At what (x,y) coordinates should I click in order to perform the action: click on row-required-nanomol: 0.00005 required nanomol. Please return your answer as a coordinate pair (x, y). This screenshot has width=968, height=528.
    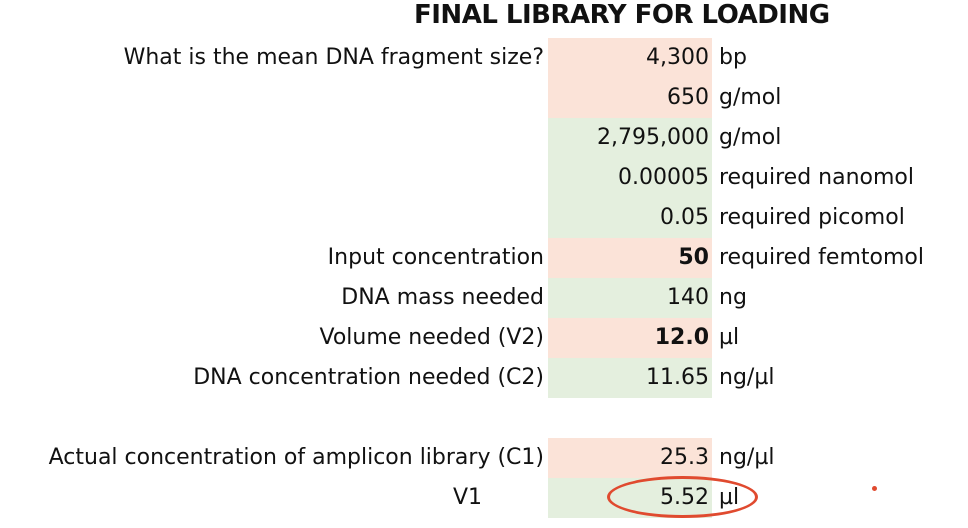
    Looking at the image, I should click on (484, 178).